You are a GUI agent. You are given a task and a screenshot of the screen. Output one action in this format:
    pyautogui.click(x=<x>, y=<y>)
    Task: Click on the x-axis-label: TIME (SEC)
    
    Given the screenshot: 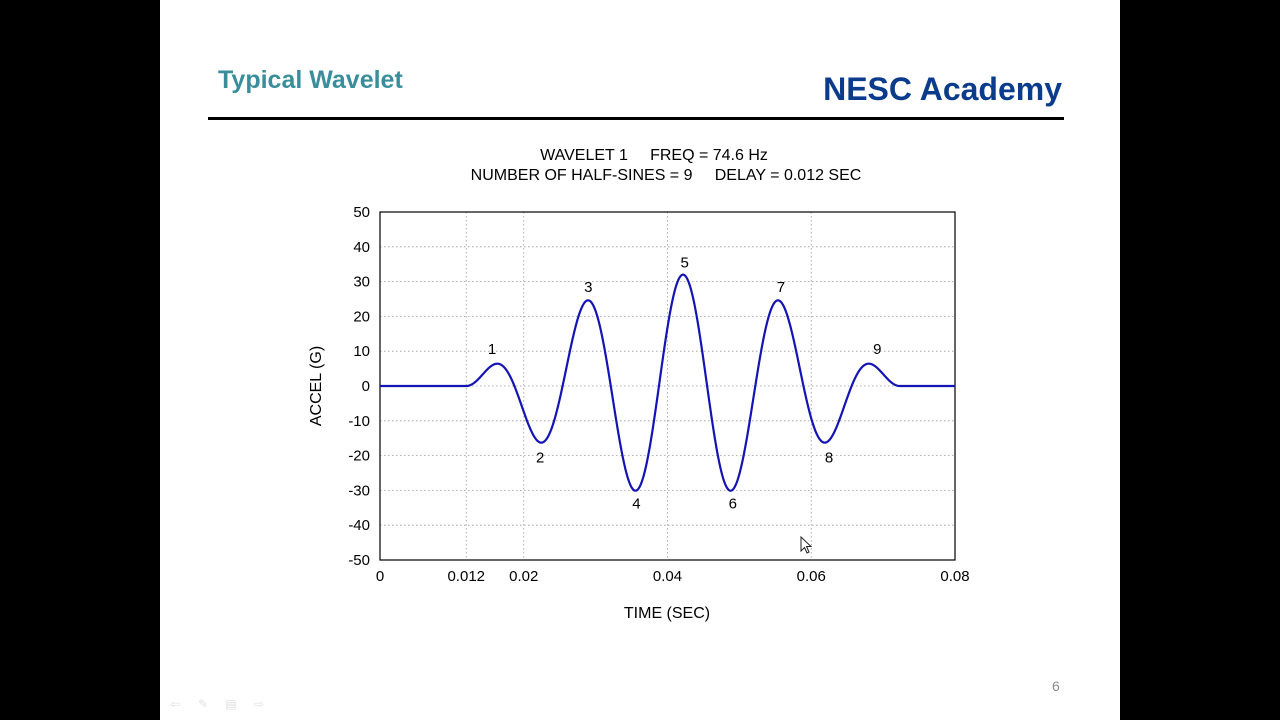 What is the action you would take?
    pyautogui.click(x=667, y=613)
    